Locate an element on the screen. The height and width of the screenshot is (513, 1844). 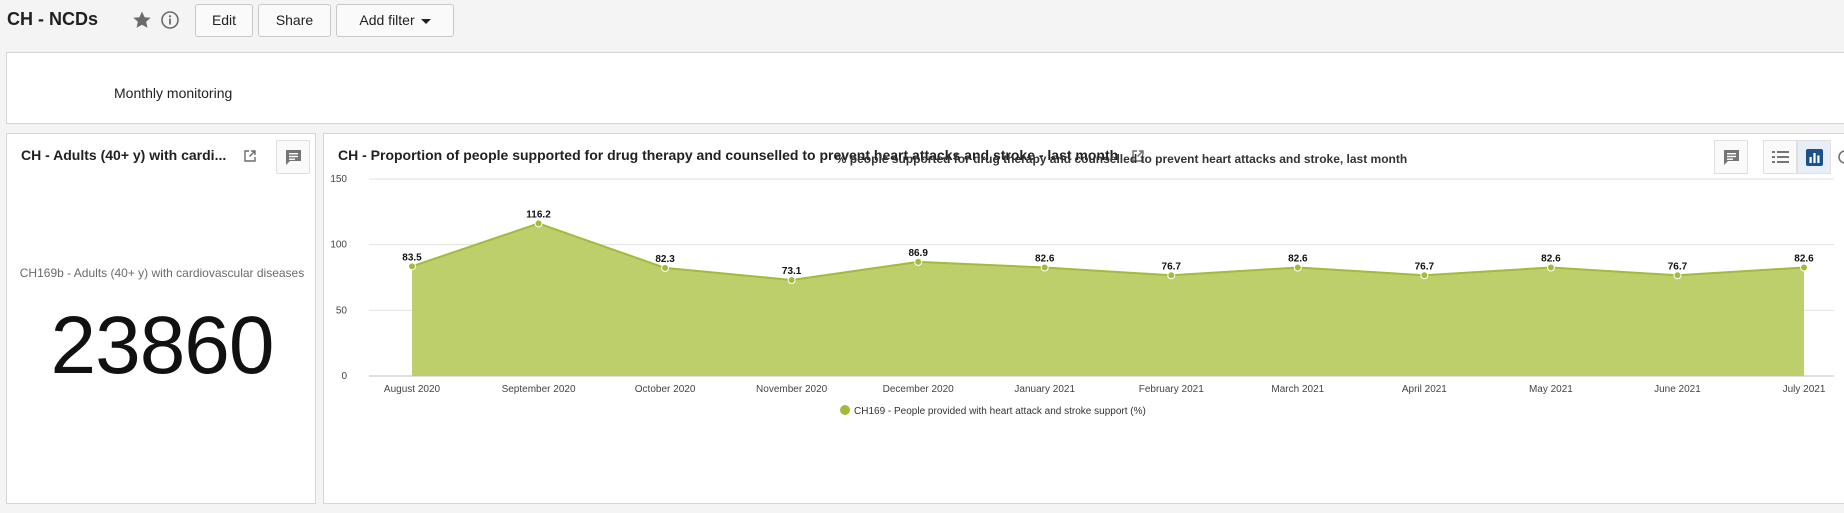
text-card: Monthly monitoring is located at coordinates (925, 88).